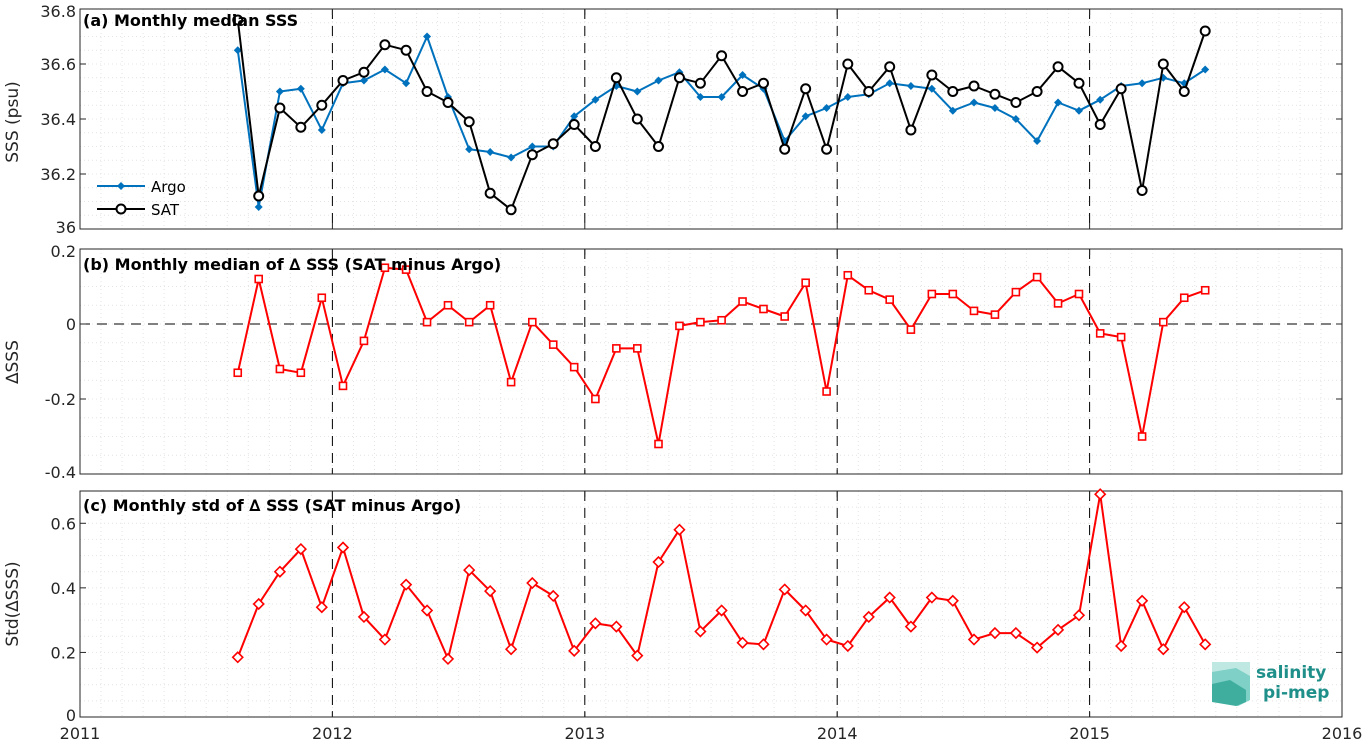  I want to click on panel-b-ylabel: ∆SSS, so click(13, 362).